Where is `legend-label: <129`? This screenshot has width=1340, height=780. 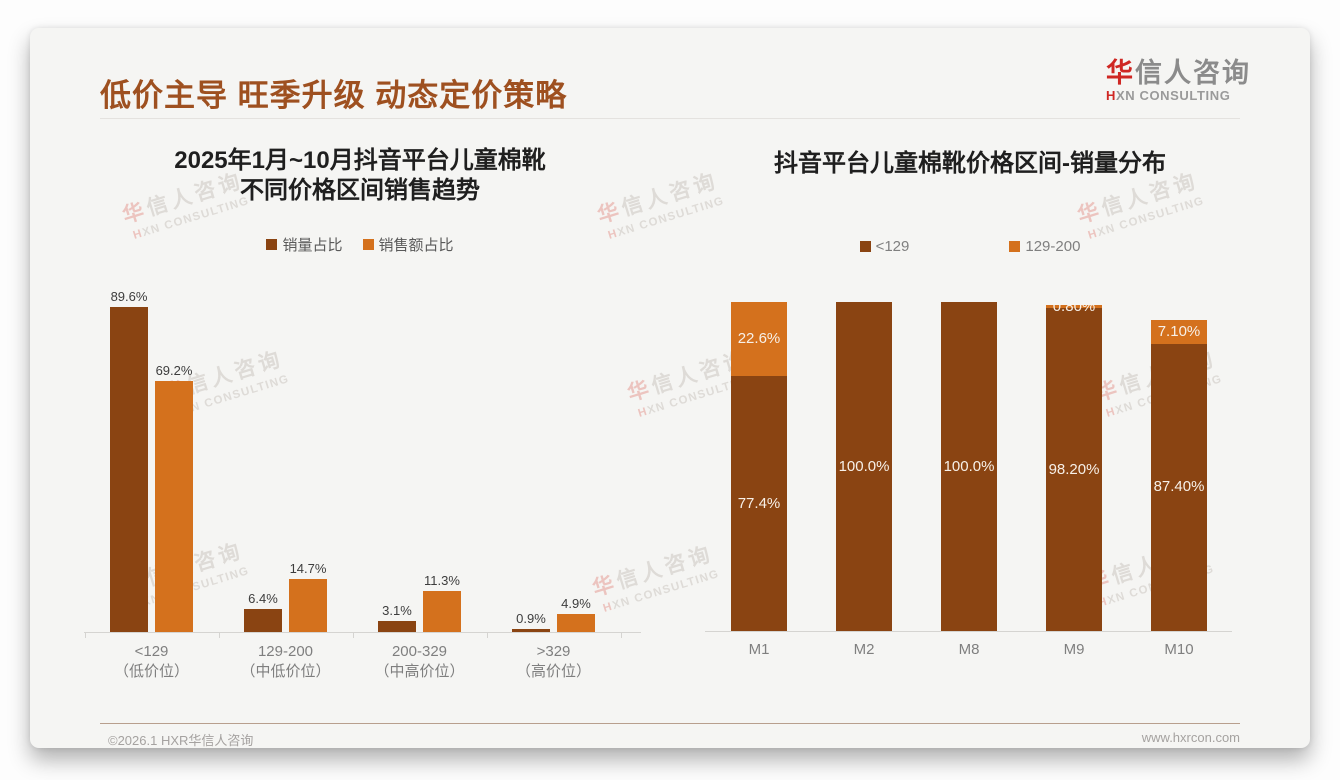 legend-label: <129 is located at coordinates (892, 246).